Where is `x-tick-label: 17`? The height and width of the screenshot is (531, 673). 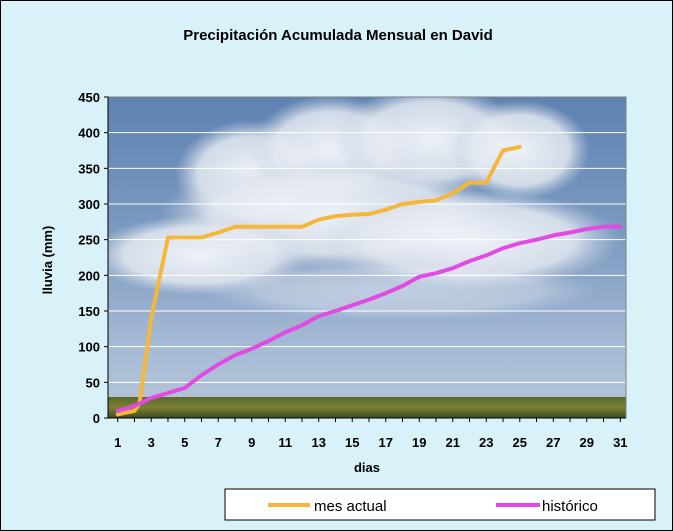 x-tick-label: 17 is located at coordinates (386, 442).